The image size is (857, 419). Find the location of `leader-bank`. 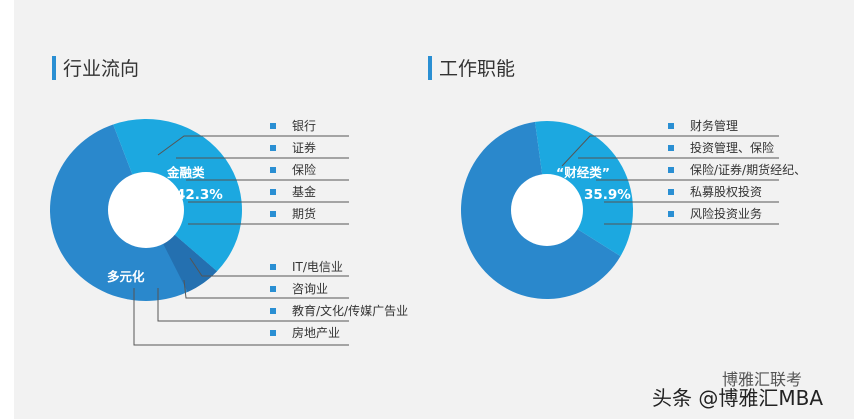

leader-bank is located at coordinates (253, 145).